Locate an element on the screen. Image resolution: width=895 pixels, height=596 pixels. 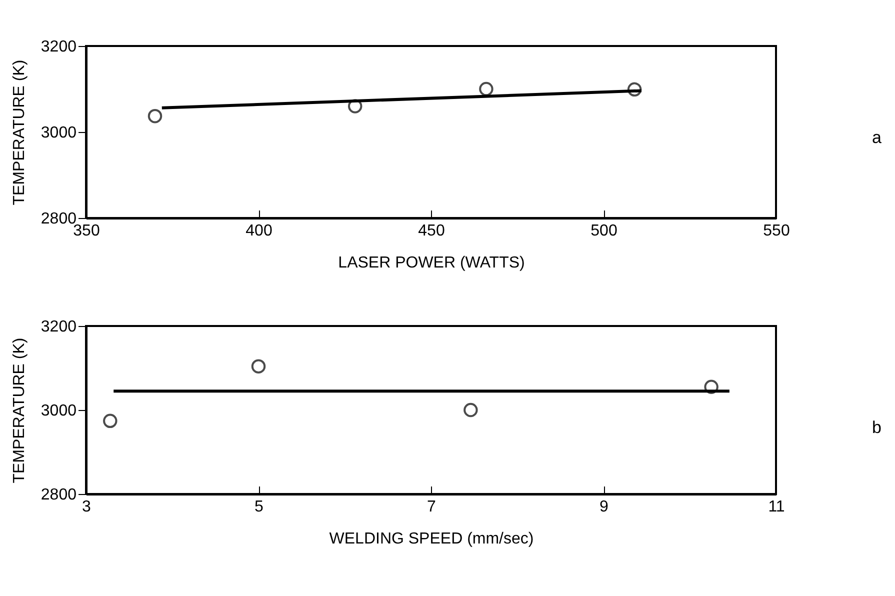
x-tick-label: 450 is located at coordinates (431, 231).